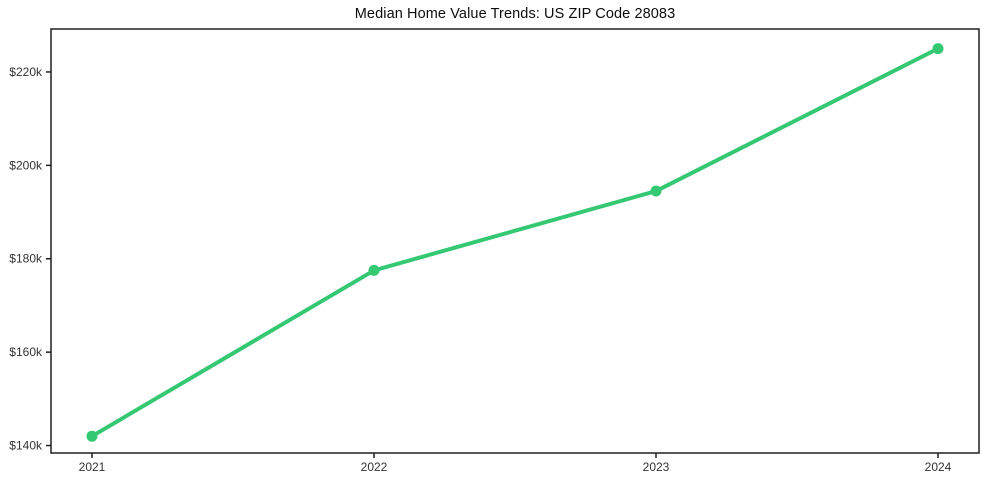 The width and height of the screenshot is (990, 490). I want to click on y-axis-tick-label: $180k, so click(26, 259).